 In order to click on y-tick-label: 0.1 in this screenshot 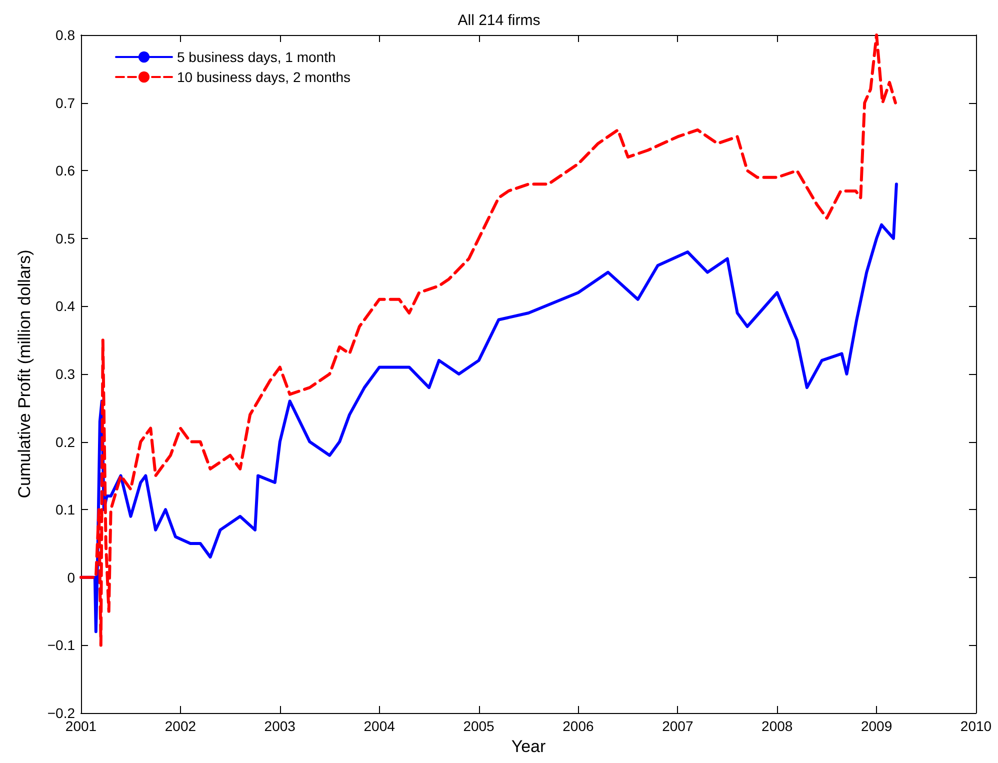, I will do `click(66, 510)`.